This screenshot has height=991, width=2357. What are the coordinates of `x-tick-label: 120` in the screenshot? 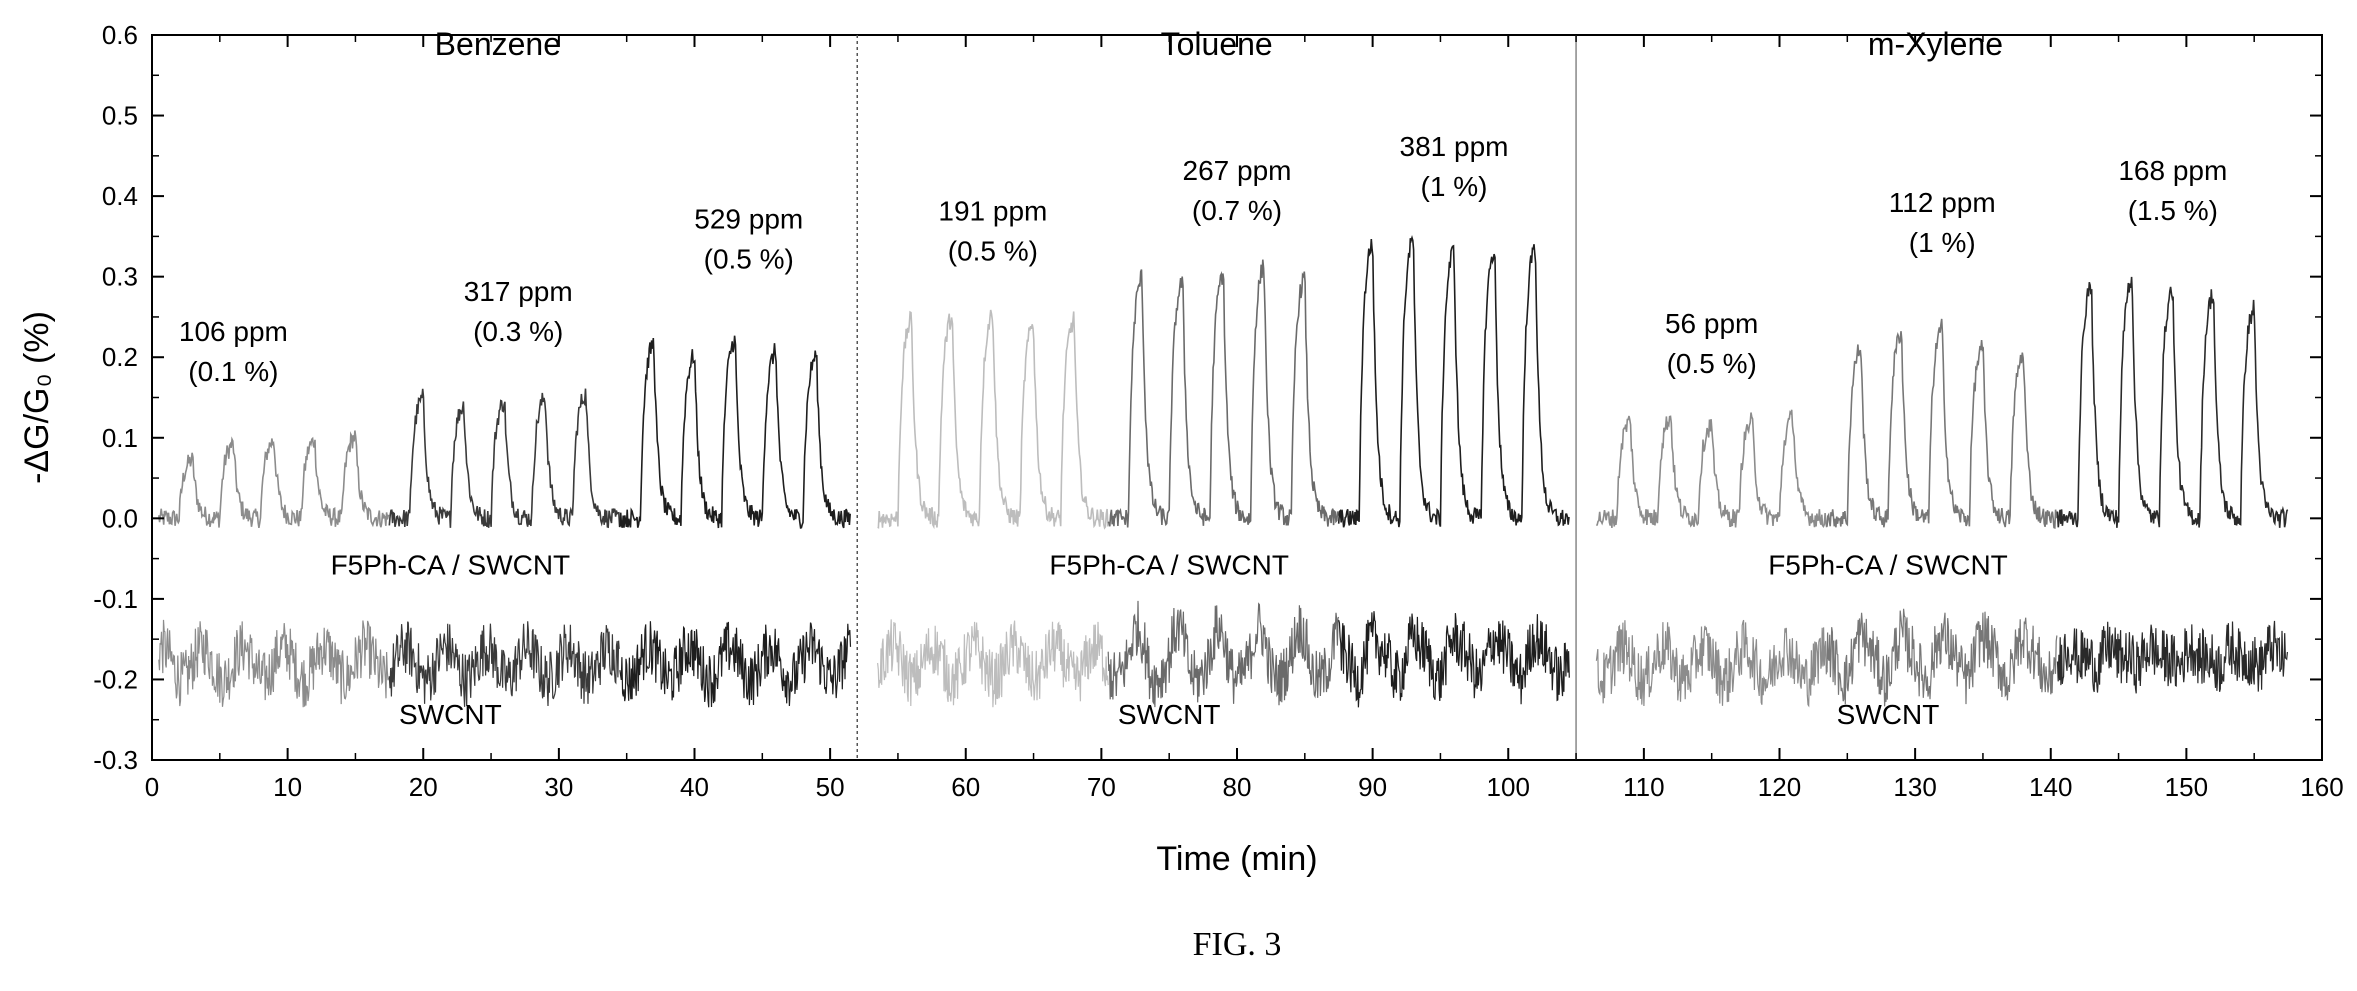 It's located at (1779, 787).